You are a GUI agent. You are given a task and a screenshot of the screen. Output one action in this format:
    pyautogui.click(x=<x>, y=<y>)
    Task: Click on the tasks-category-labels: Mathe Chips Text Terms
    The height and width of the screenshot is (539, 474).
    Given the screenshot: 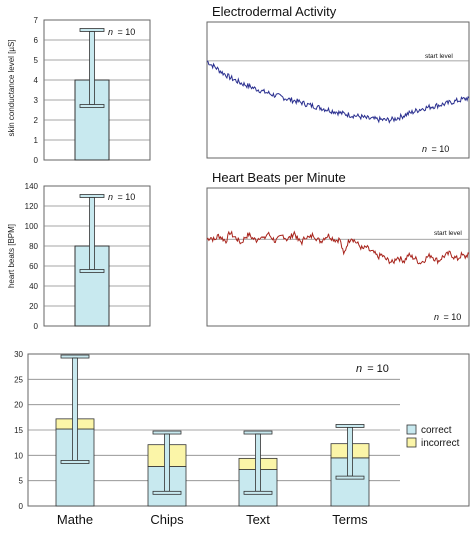 What is the action you would take?
    pyautogui.click(x=212, y=519)
    